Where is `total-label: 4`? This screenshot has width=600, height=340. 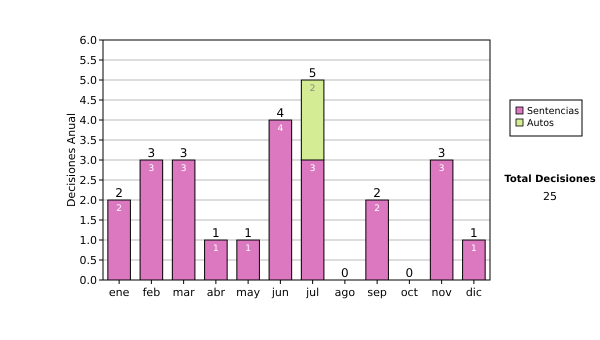
total-label: 4 is located at coordinates (280, 113).